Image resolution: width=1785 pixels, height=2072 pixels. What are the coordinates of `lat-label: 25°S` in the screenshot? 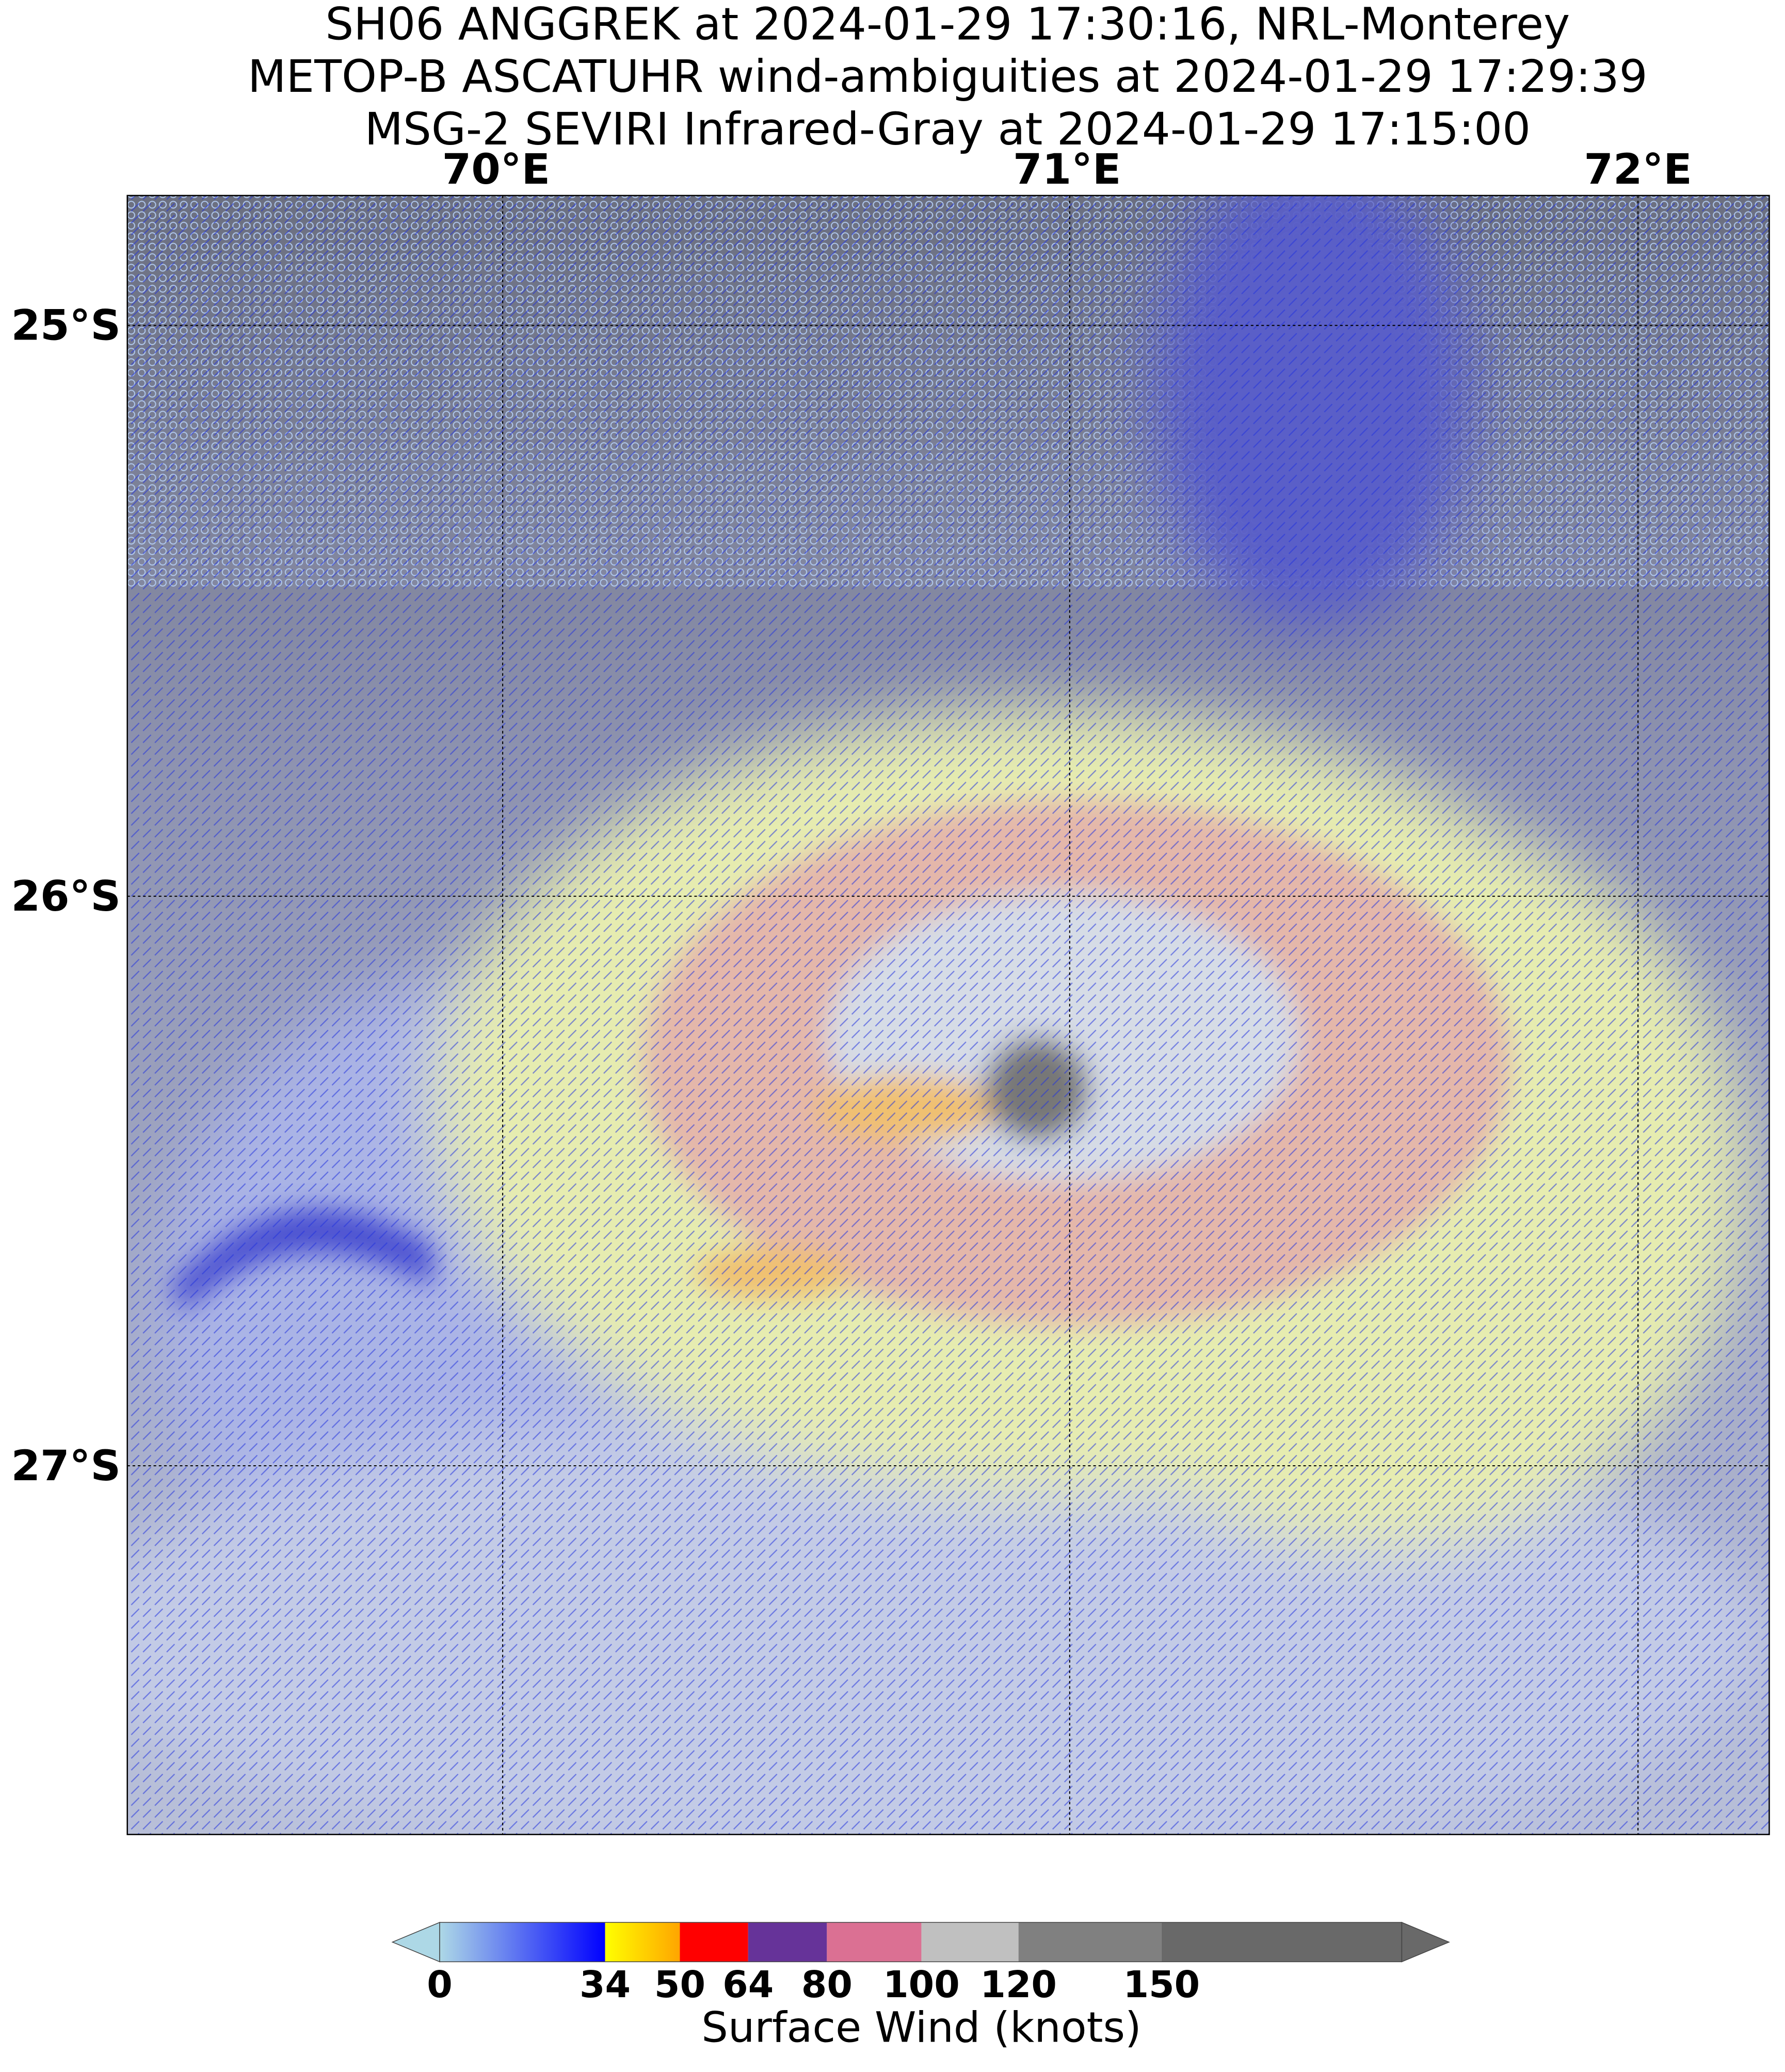 It's located at (66, 325).